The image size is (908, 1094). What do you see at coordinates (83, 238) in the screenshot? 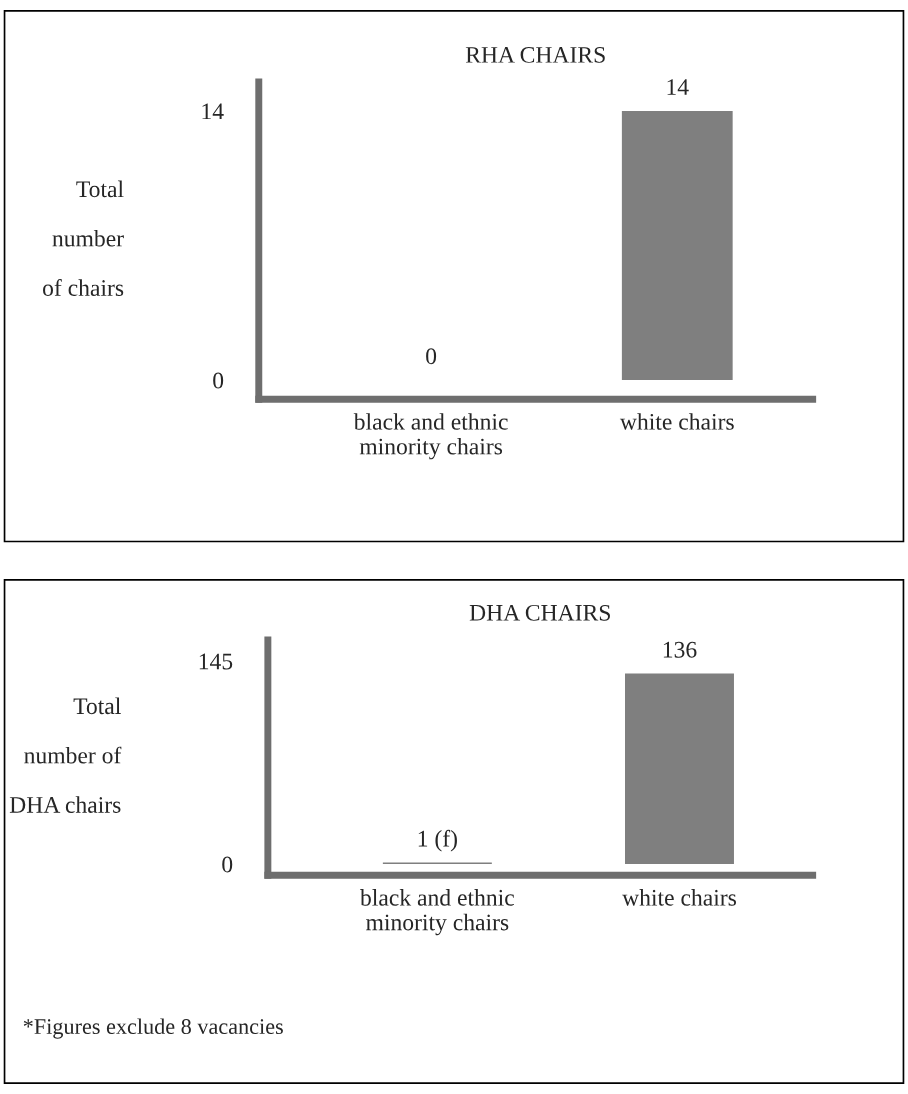
I see `text: Total number of chairs` at bounding box center [83, 238].